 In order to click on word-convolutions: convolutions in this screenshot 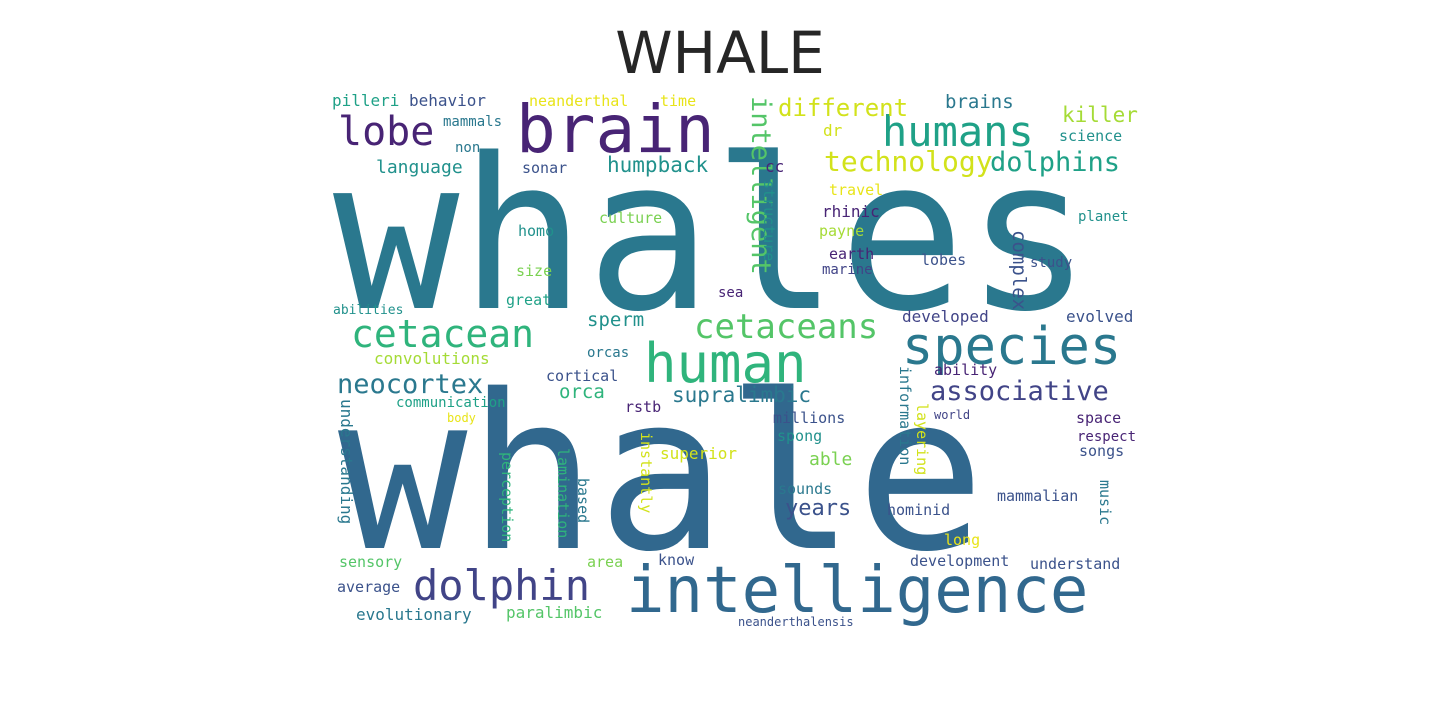, I will do `click(432, 358)`.